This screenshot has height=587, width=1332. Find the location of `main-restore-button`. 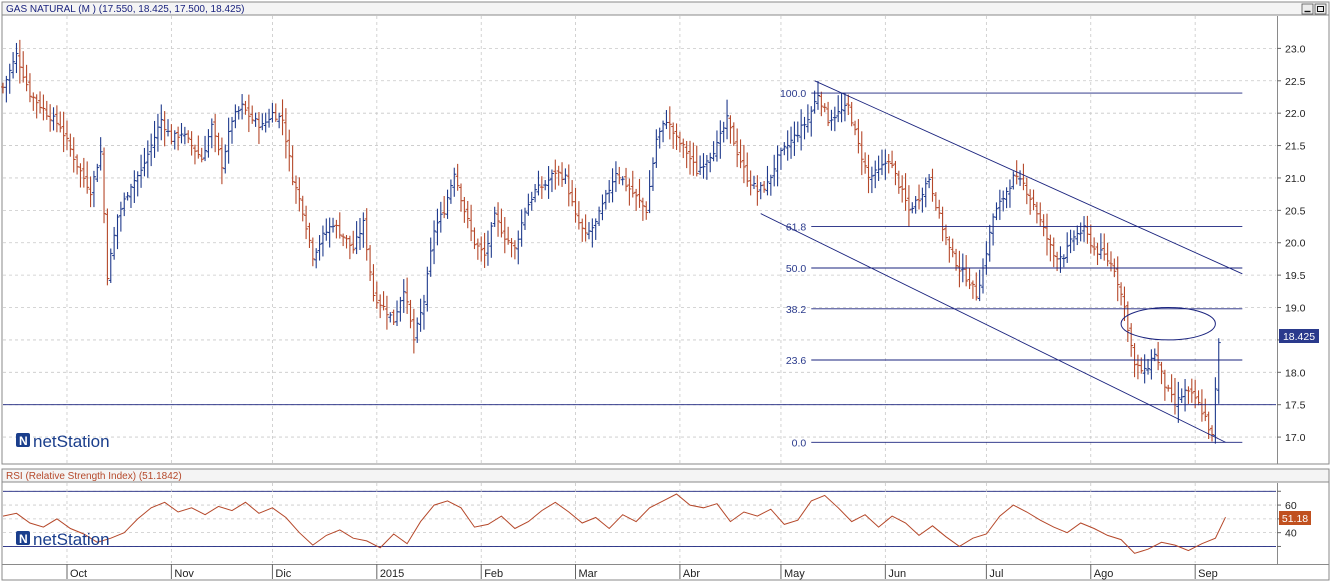

main-restore-button is located at coordinates (1320, 9).